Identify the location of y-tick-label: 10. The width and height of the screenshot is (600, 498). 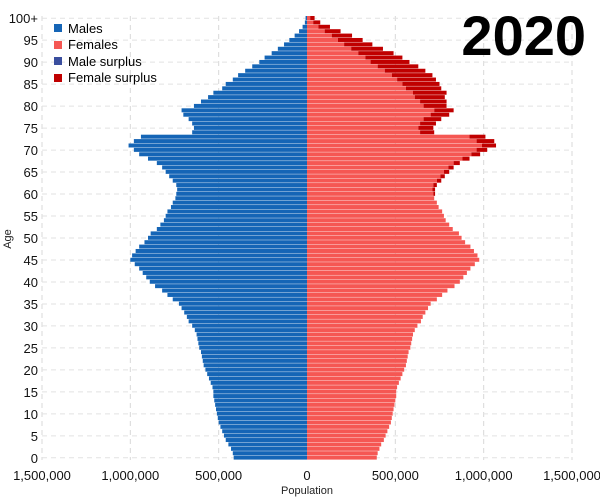
(31, 414).